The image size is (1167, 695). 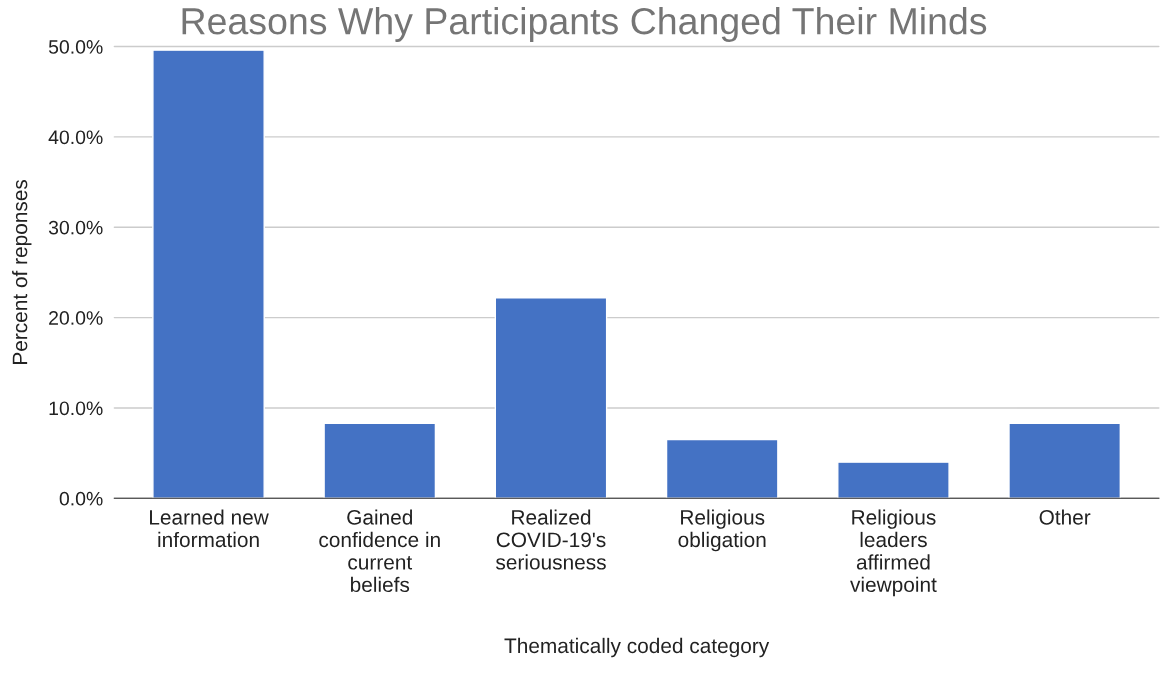 What do you see at coordinates (75, 137) in the screenshot?
I see `y-tick-label: 40.0%` at bounding box center [75, 137].